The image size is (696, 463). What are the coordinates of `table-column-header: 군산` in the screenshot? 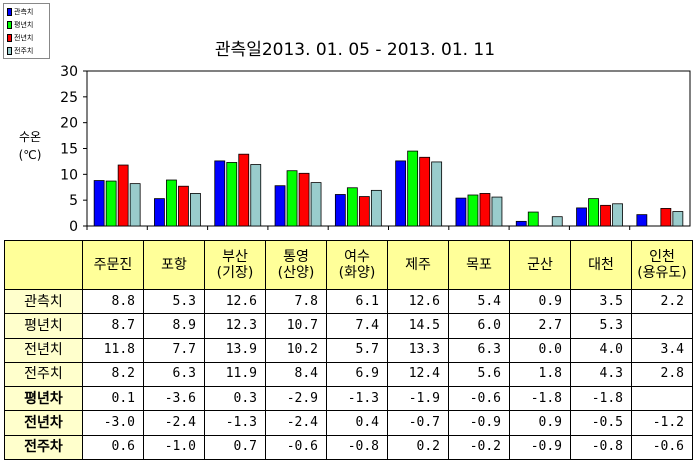 It's located at (540, 265).